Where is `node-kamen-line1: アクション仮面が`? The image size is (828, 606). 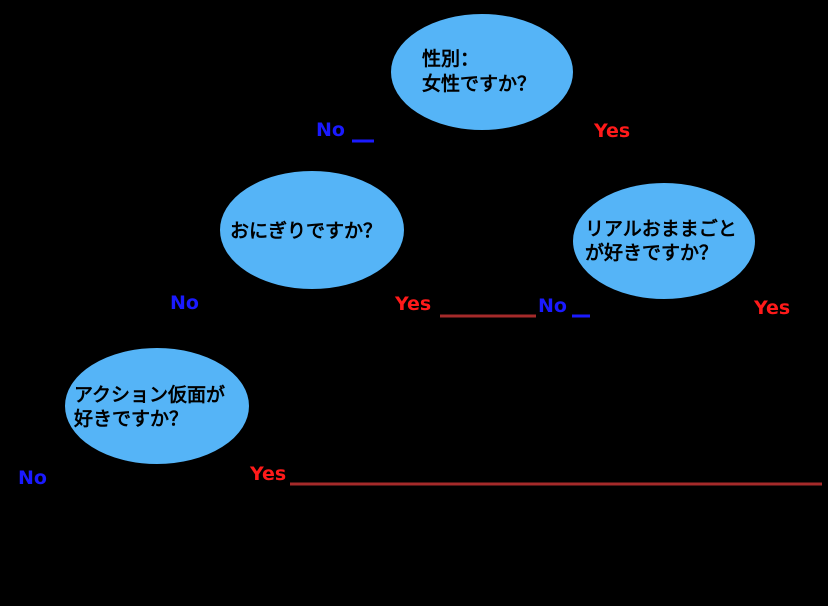
node-kamen-line1: アクション仮面が is located at coordinates (149, 394).